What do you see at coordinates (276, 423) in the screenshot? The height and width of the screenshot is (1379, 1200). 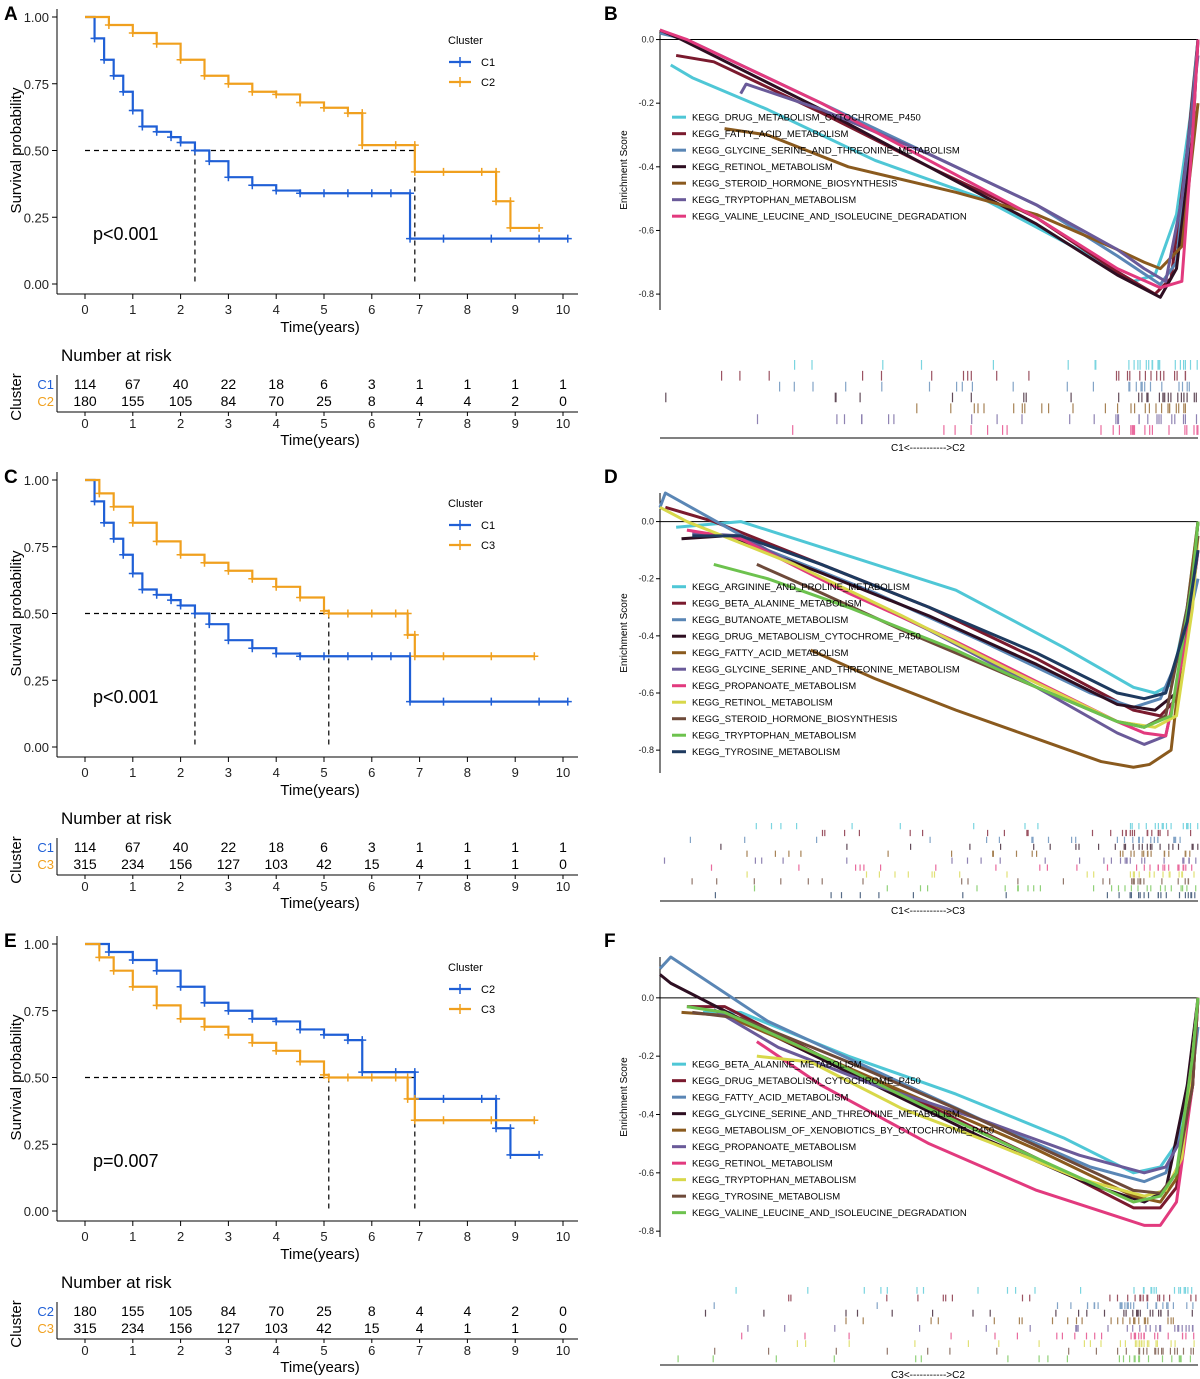 I see `risk-x-tick-label: 4` at bounding box center [276, 423].